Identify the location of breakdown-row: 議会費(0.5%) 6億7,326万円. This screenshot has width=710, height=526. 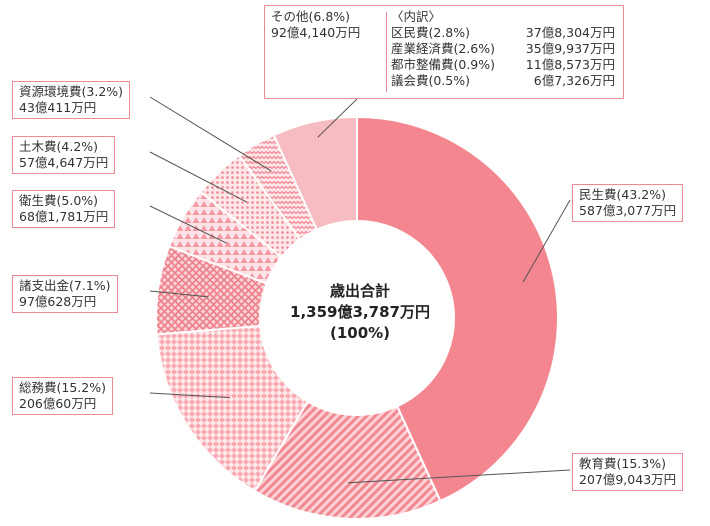
(503, 81).